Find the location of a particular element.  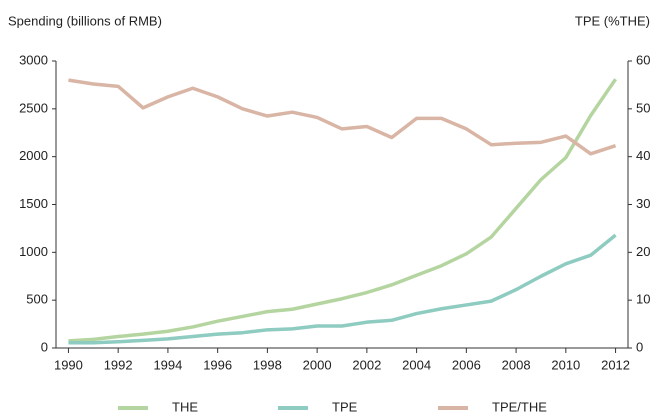

y2-tick-label: 60 is located at coordinates (643, 59).